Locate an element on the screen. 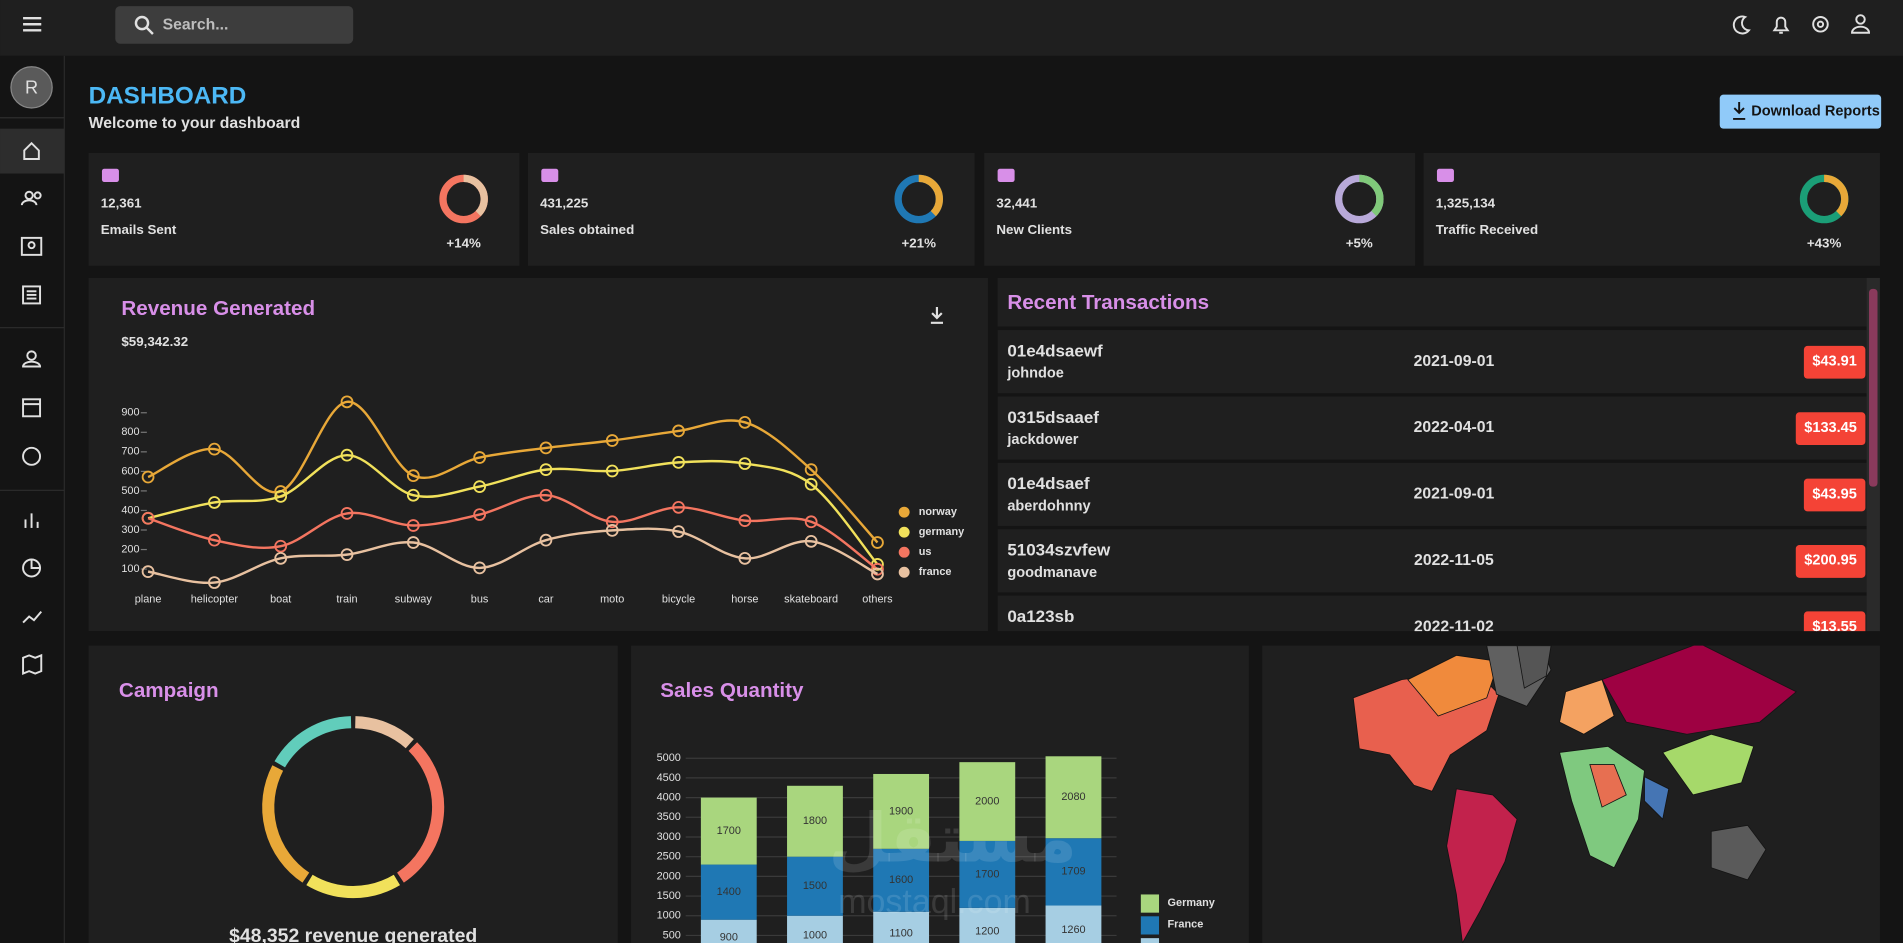 The image size is (1903, 943). sidebar-dividers is located at coordinates (32, 304).